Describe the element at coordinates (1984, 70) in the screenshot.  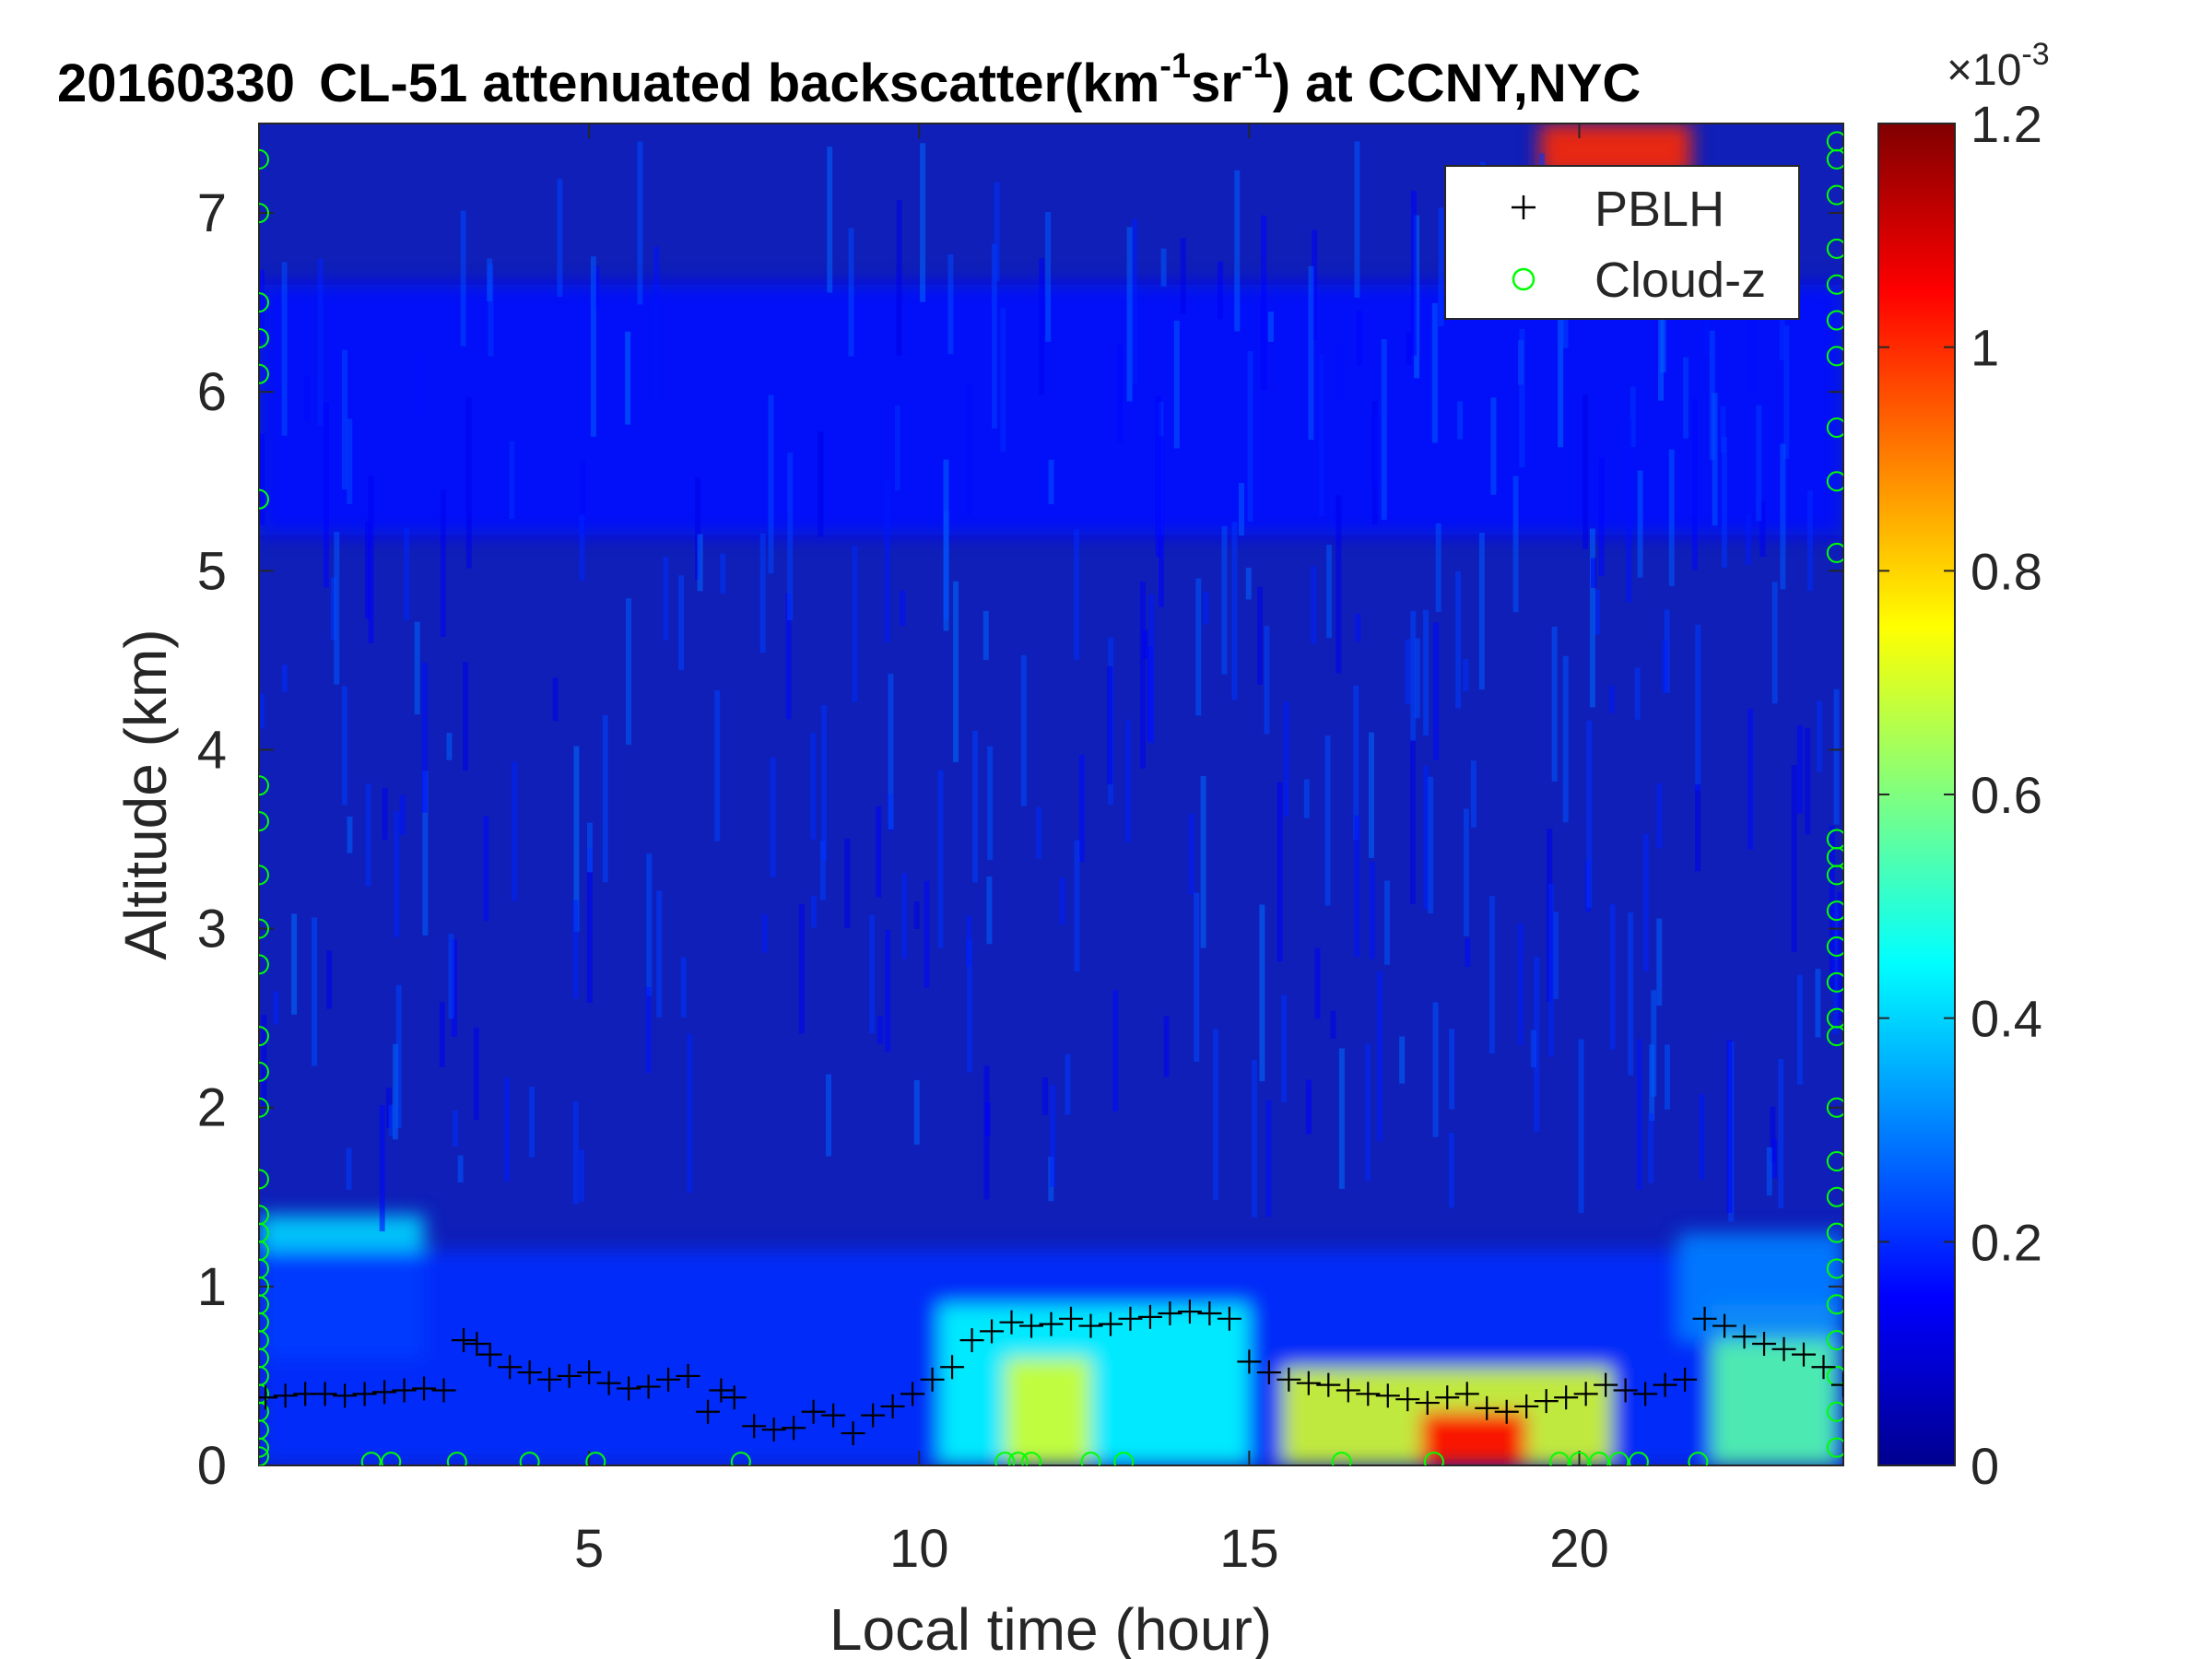
I see `colorbar-exponent-base: ×10` at that location.